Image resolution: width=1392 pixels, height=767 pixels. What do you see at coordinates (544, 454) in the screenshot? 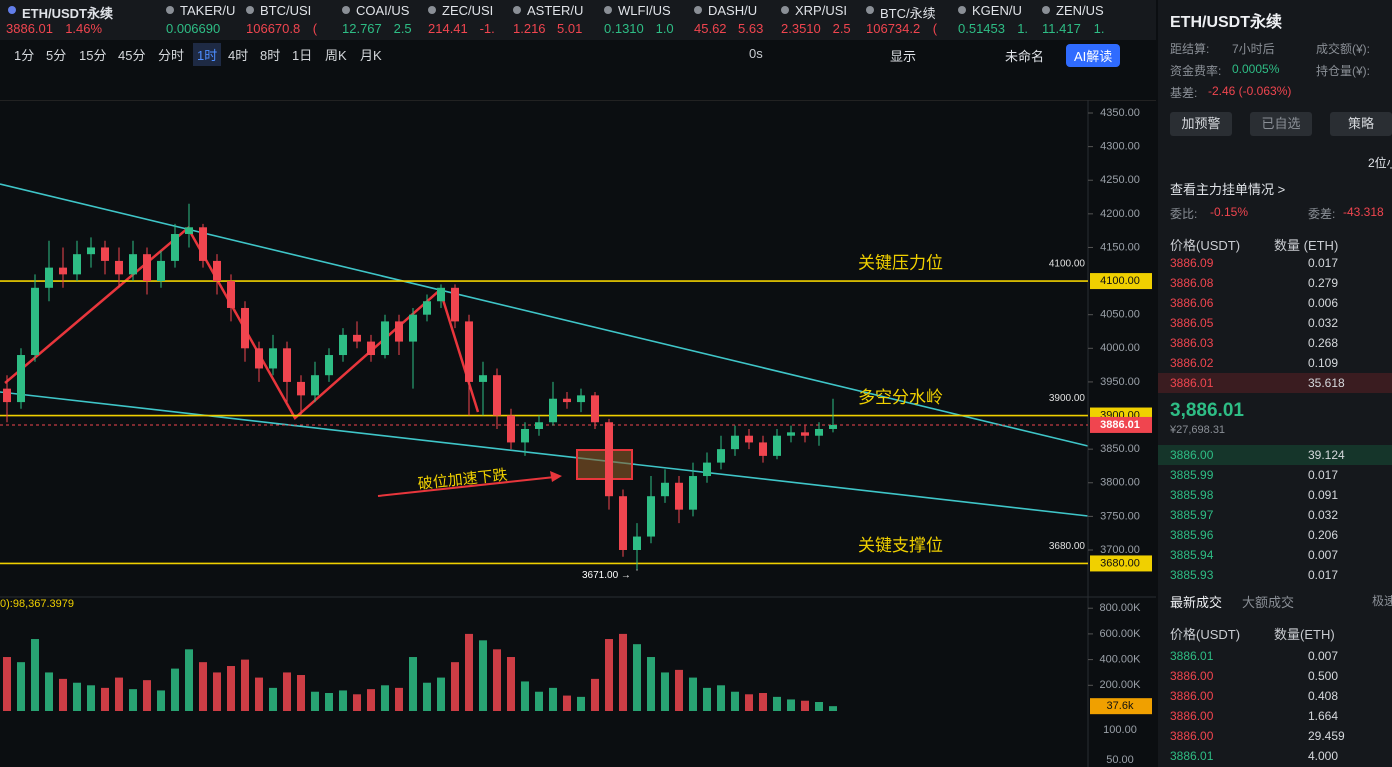
I see `trend-line` at bounding box center [544, 454].